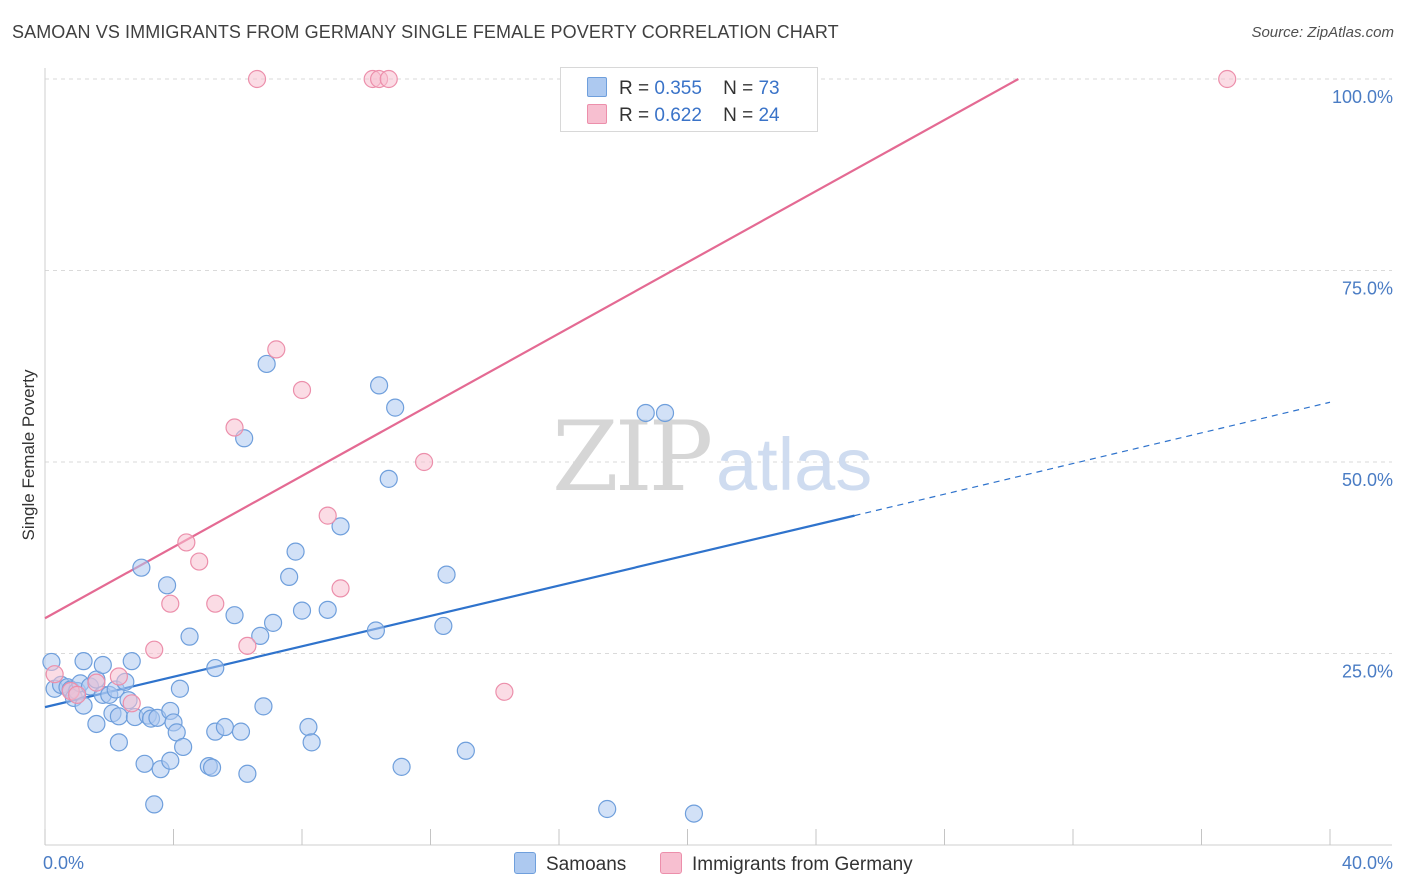 The height and width of the screenshot is (892, 1406). Describe the element at coordinates (769, 115) in the screenshot. I see `legend-n-value: 24` at that location.